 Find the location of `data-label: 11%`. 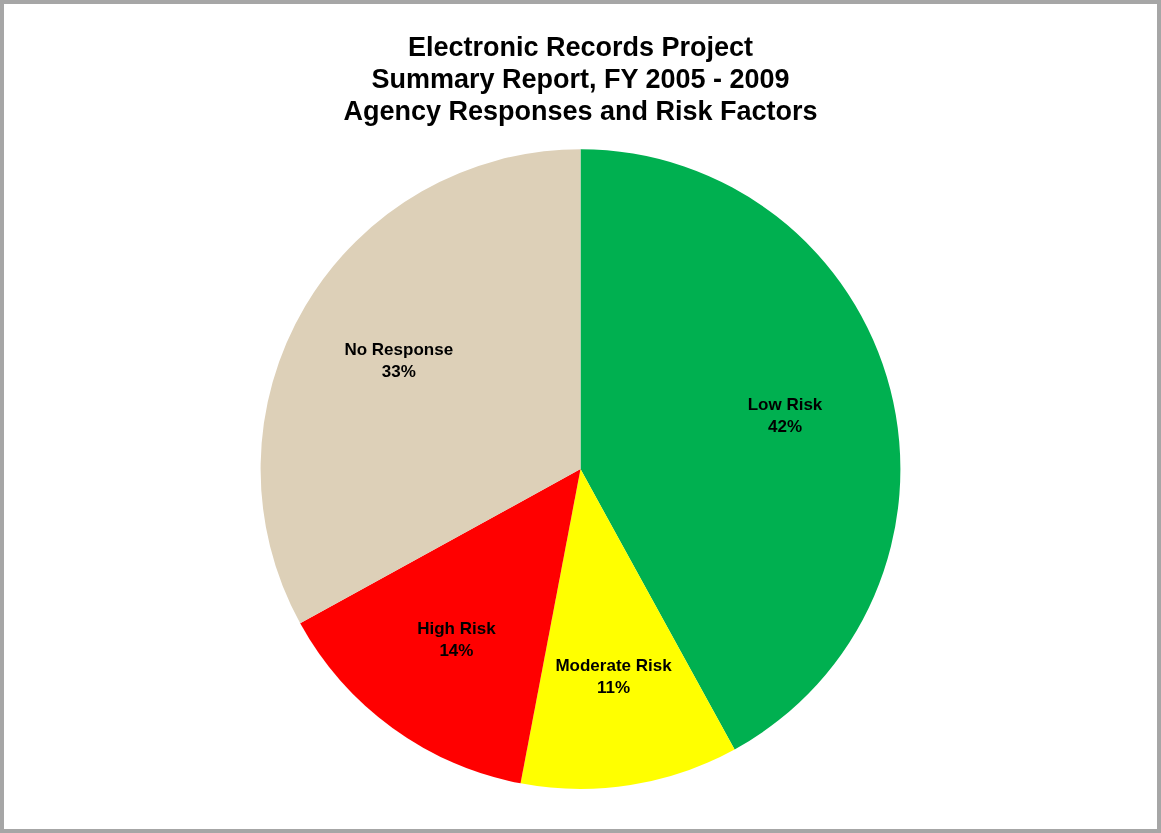

data-label: 11% is located at coordinates (613, 688).